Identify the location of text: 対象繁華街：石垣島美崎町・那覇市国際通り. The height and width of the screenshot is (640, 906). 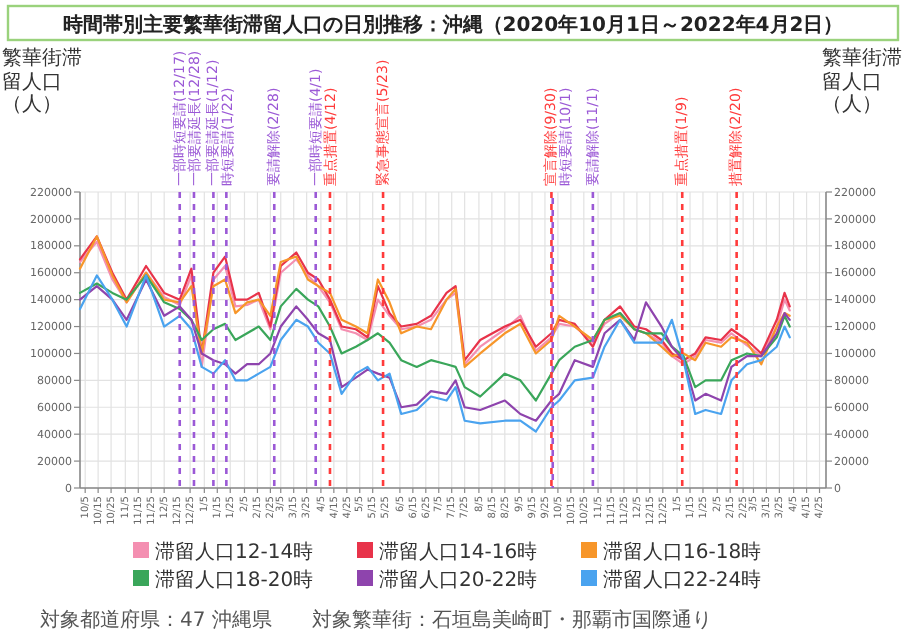
(511, 620).